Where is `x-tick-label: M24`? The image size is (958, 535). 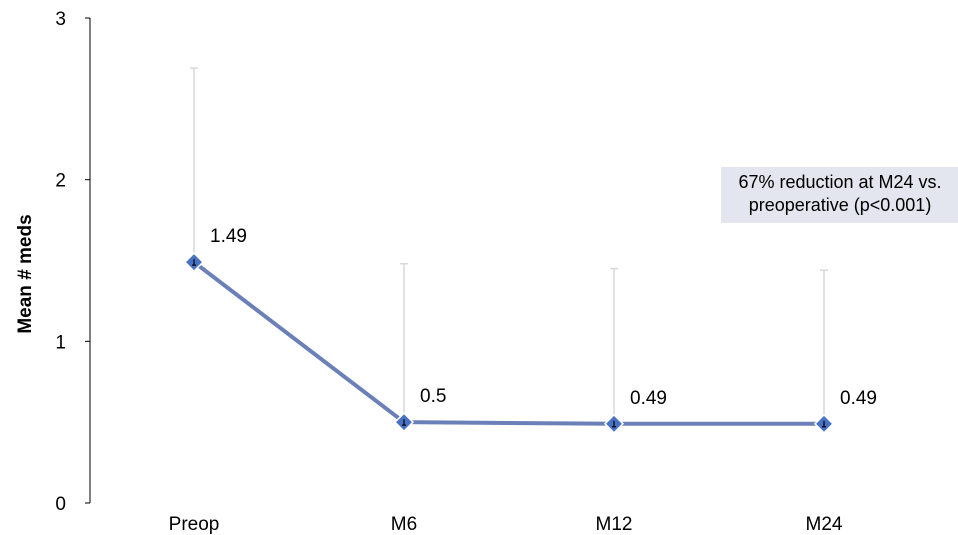 x-tick-label: M24 is located at coordinates (824, 524).